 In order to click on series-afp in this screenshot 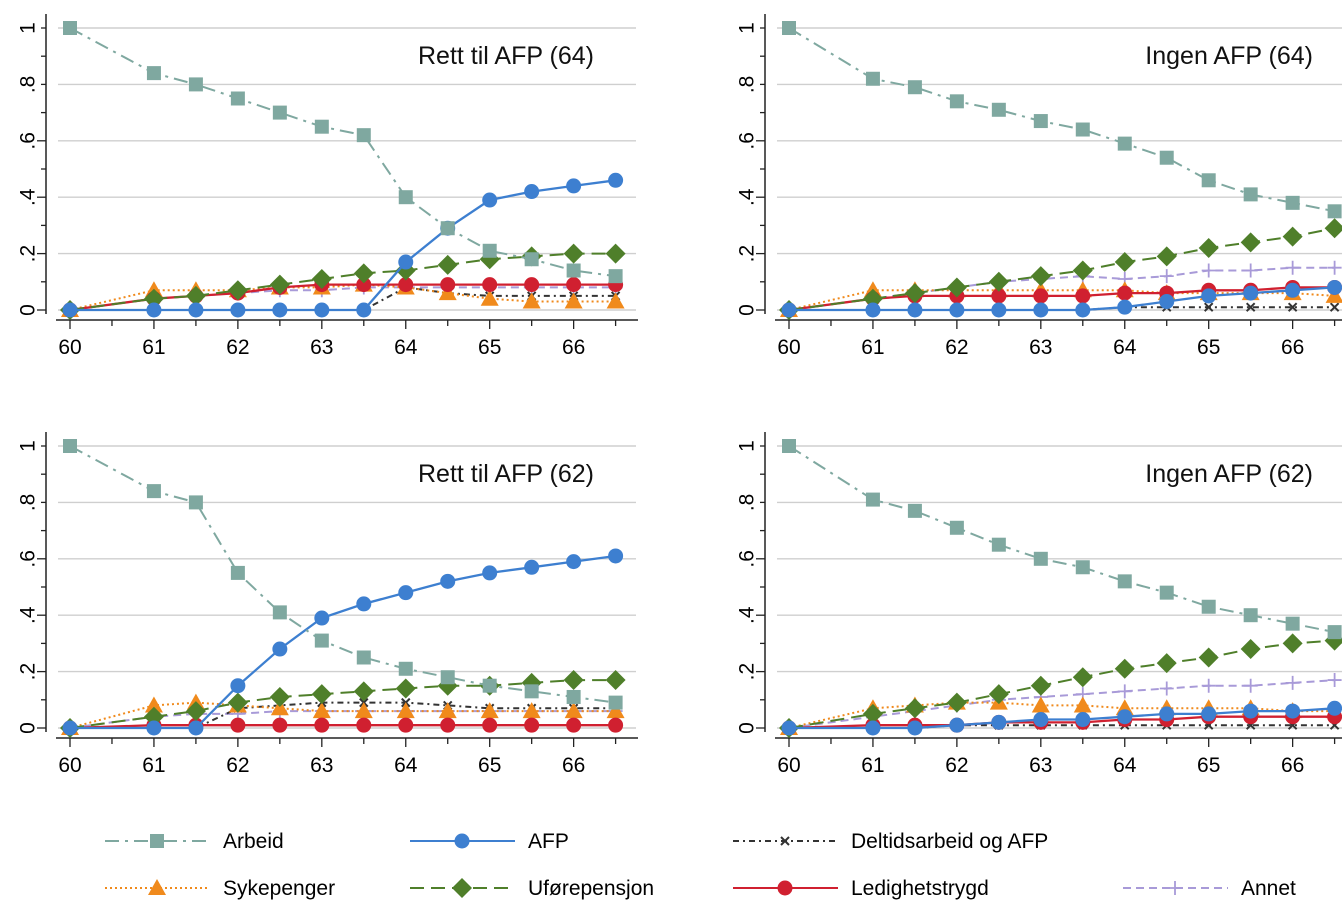, I will do `click(1061, 298)`.